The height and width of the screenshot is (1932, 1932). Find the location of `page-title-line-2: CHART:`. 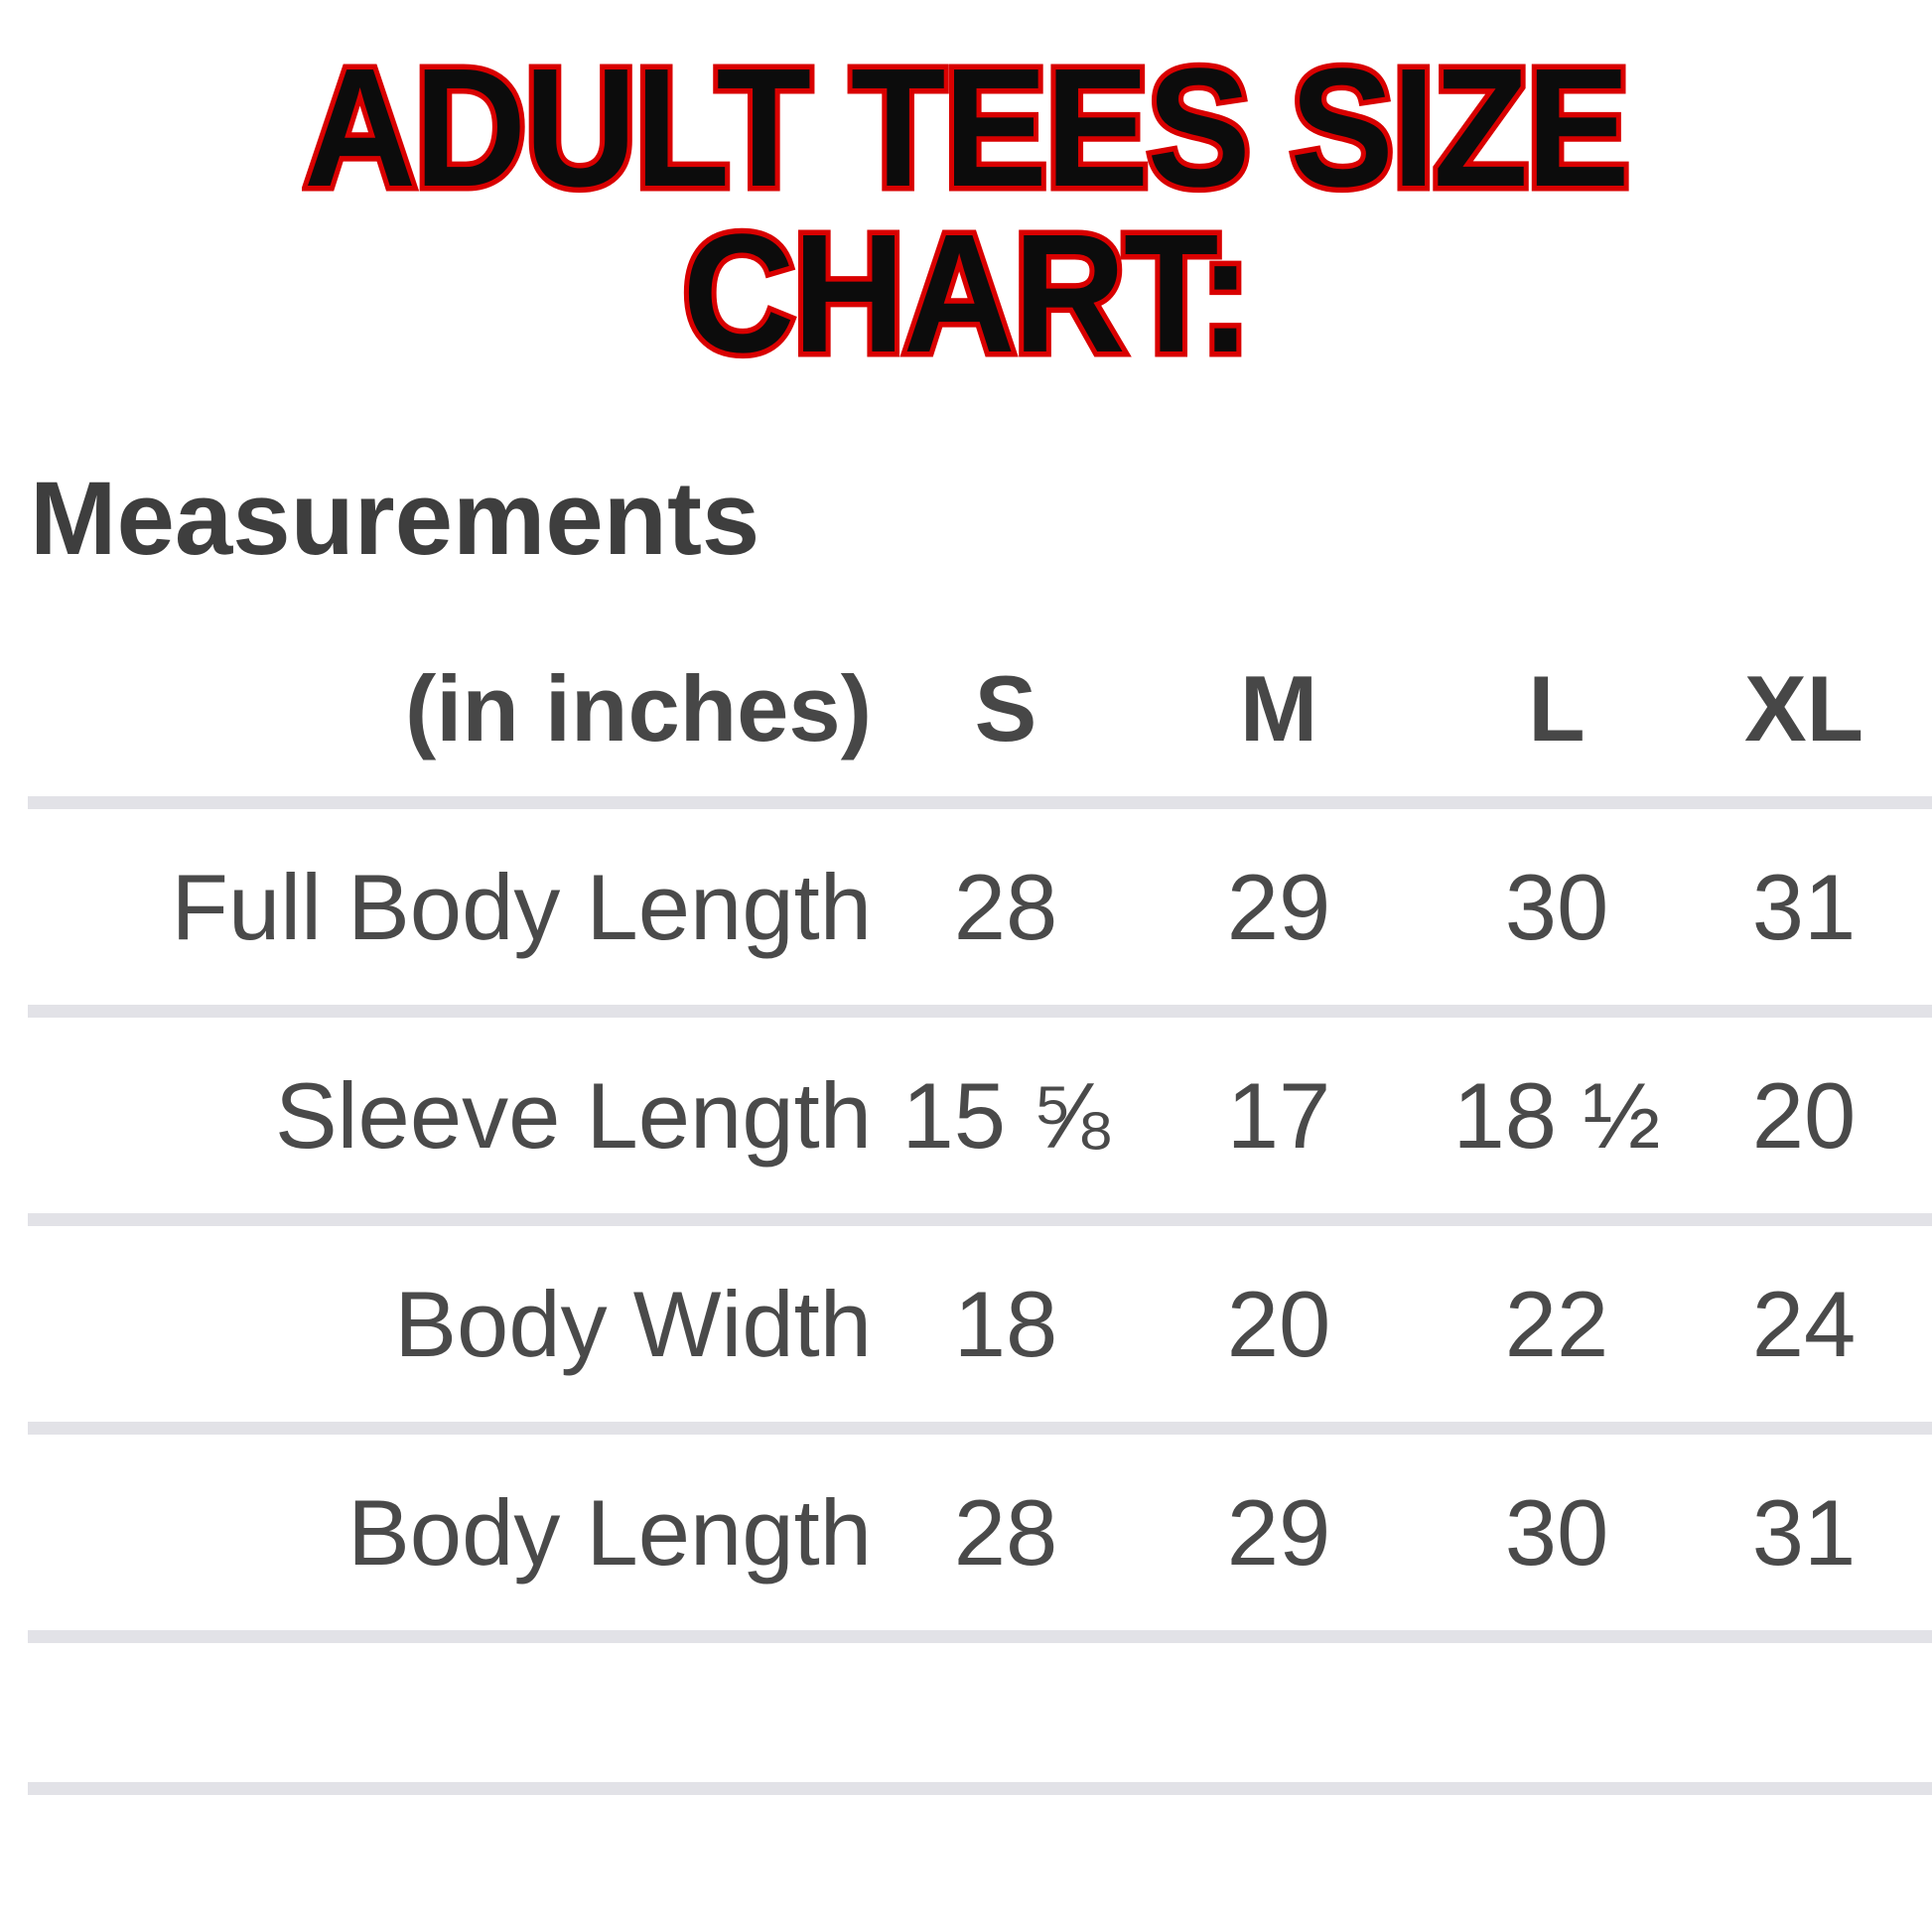

page-title-line-2: CHART: is located at coordinates (967, 294).